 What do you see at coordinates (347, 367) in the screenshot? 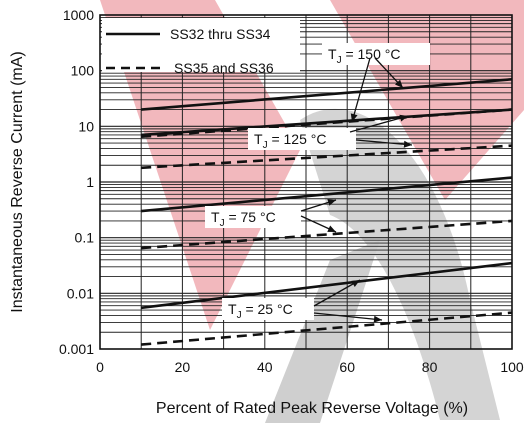
I see `x-tick-label: 60` at bounding box center [347, 367].